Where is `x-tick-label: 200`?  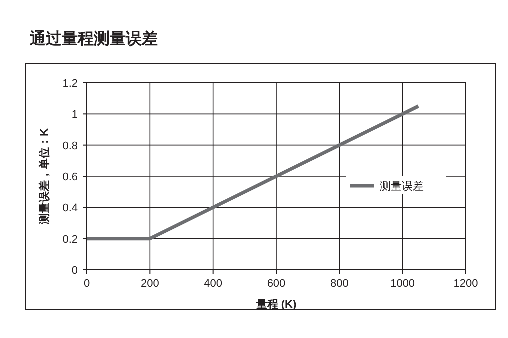 x-tick-label: 200 is located at coordinates (150, 284).